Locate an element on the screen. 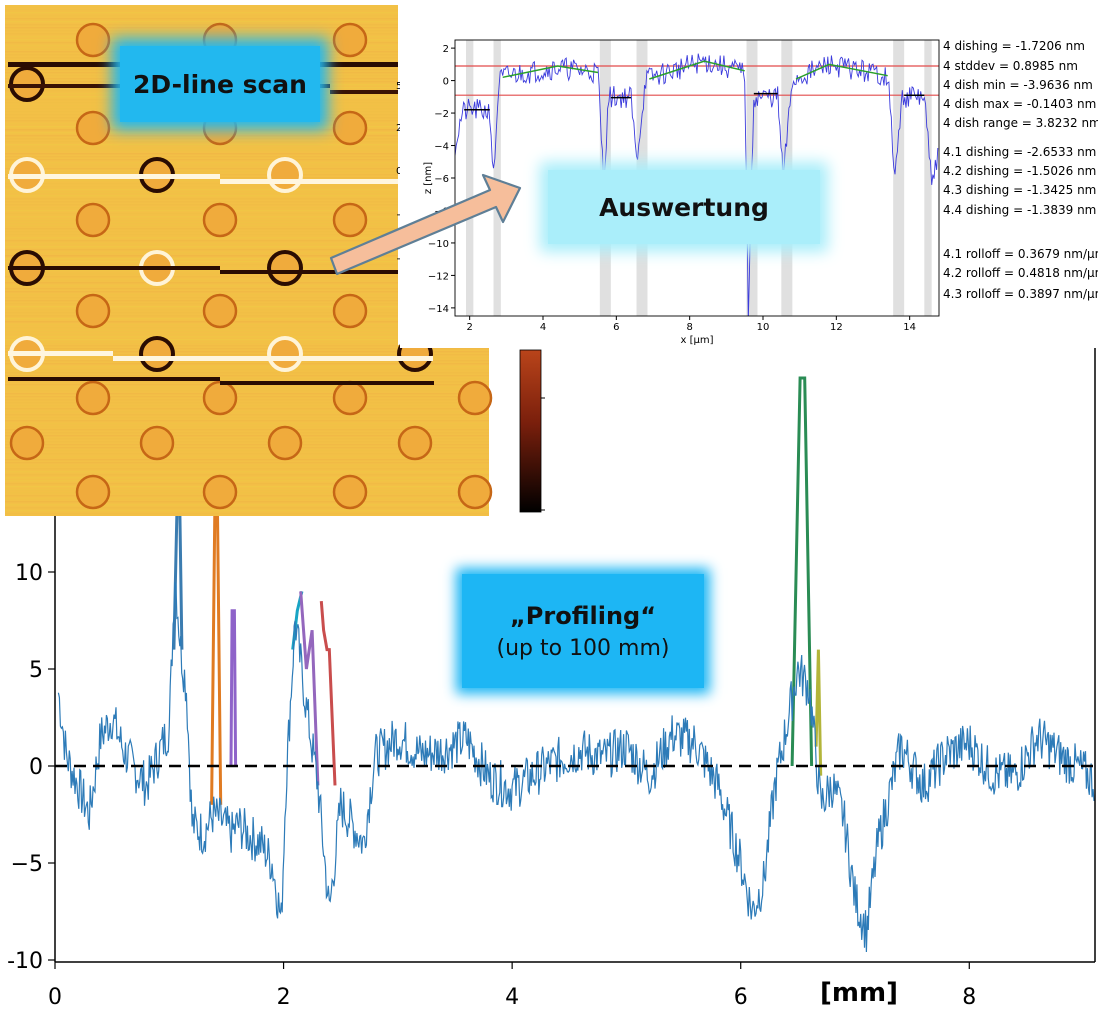 The width and height of the screenshot is (1098, 1028). main-ytick-label: -10 is located at coordinates (25, 961).